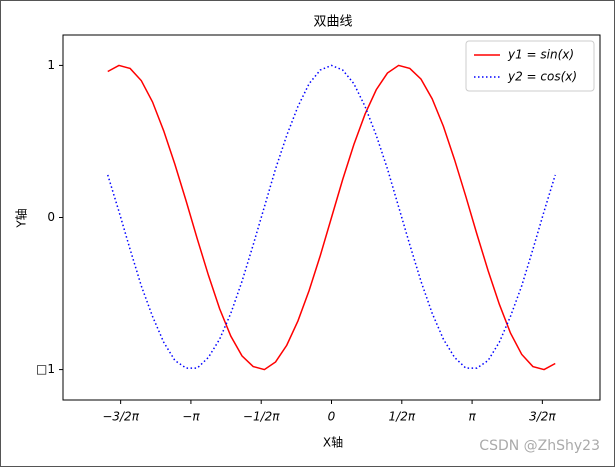 The height and width of the screenshot is (467, 615). What do you see at coordinates (51, 65) in the screenshot?
I see `y-tick-label: 1` at bounding box center [51, 65].